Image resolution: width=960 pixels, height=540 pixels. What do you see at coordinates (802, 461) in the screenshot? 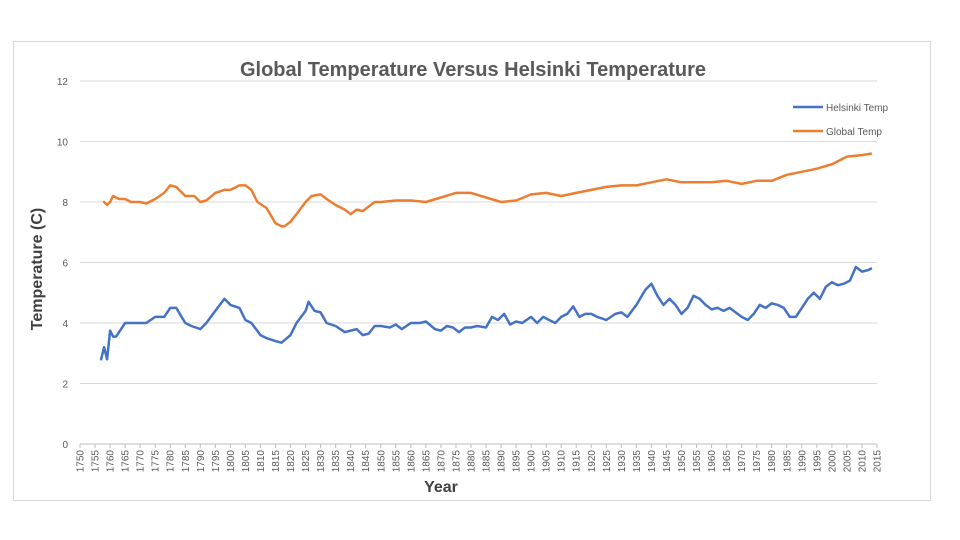
I see `x-tick-label: 1990` at bounding box center [802, 461].